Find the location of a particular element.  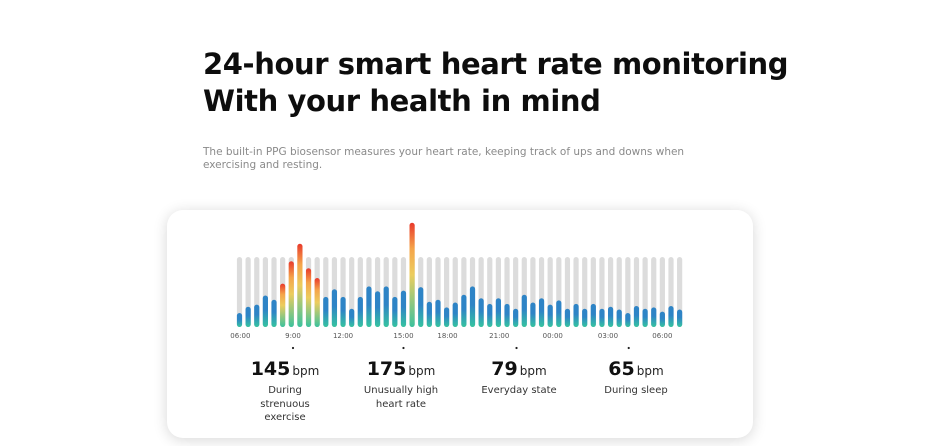

stat-high: 175 bpm Unusually high heart rate is located at coordinates (401, 384).